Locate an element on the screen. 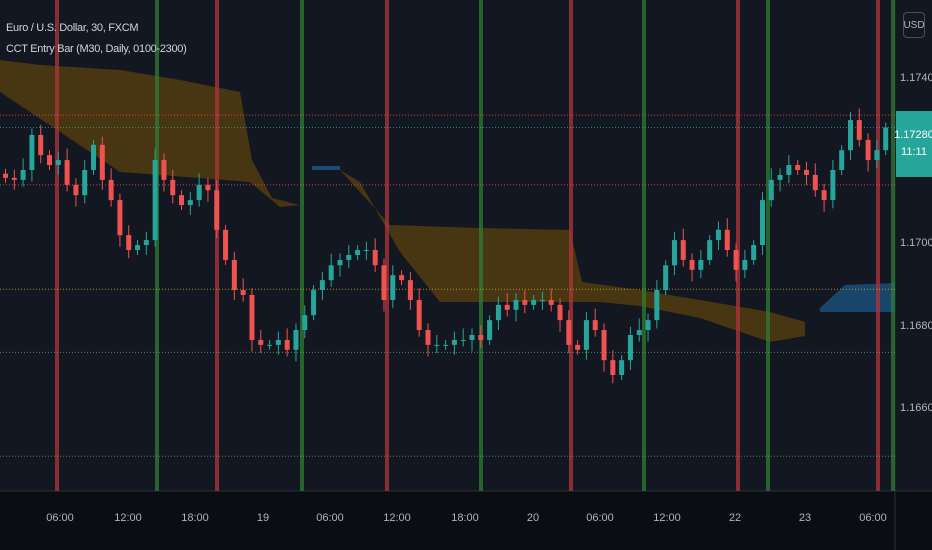 This screenshot has height=550, width=932. price-tick: 1.17400 is located at coordinates (916, 78).